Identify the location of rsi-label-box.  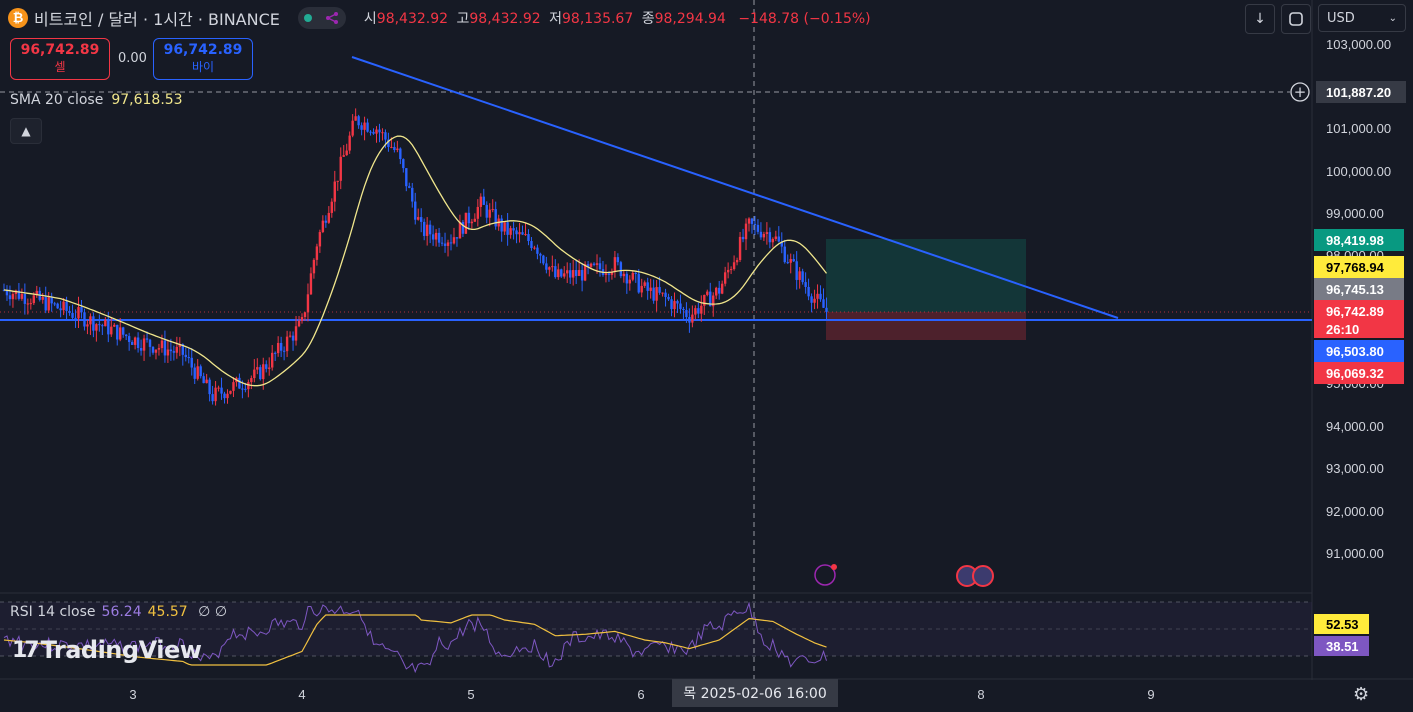
(1341, 624).